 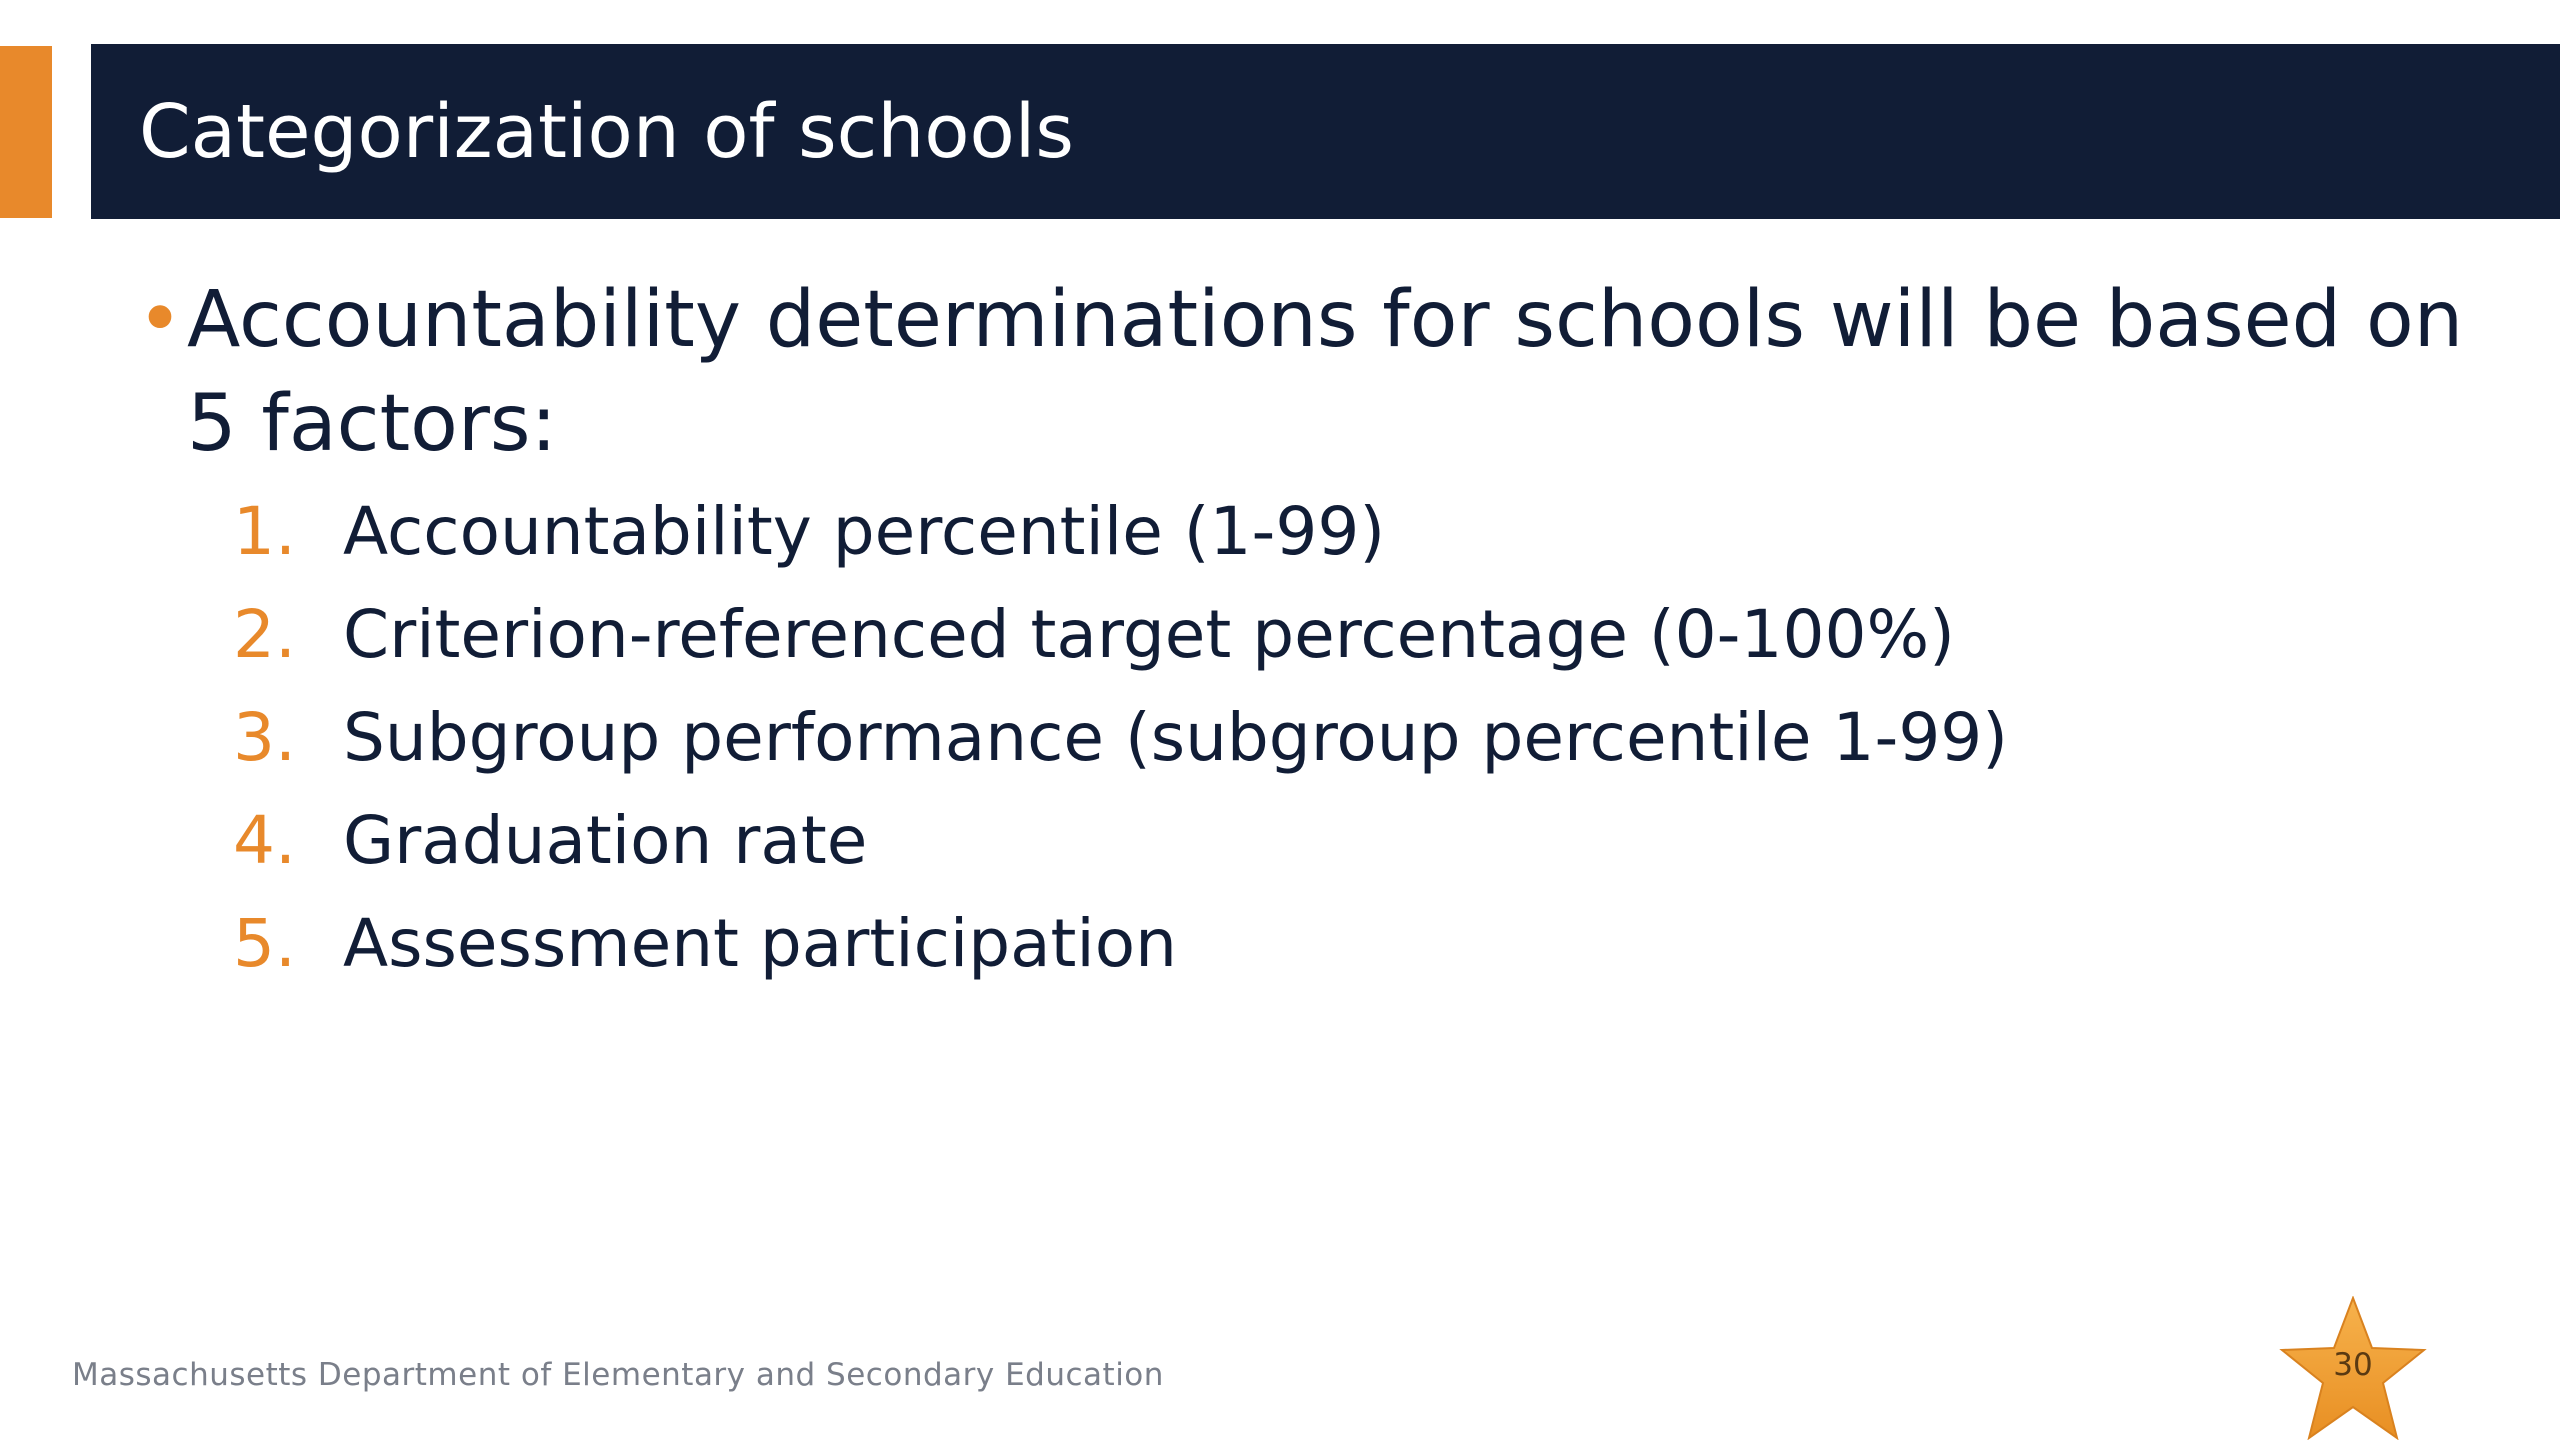 I want to click on accent-bar, so click(x=26, y=132).